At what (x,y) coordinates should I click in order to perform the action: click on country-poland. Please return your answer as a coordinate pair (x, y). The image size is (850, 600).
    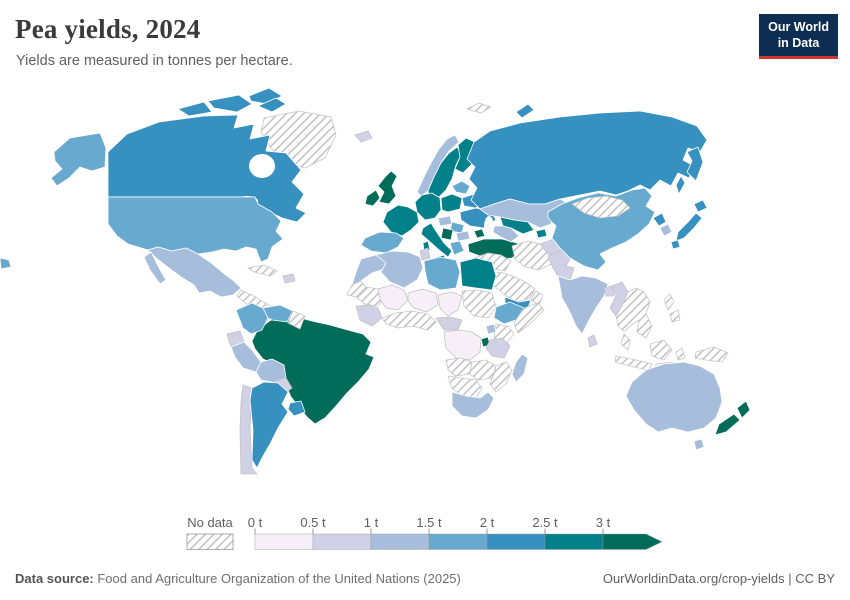
    Looking at the image, I should click on (451, 203).